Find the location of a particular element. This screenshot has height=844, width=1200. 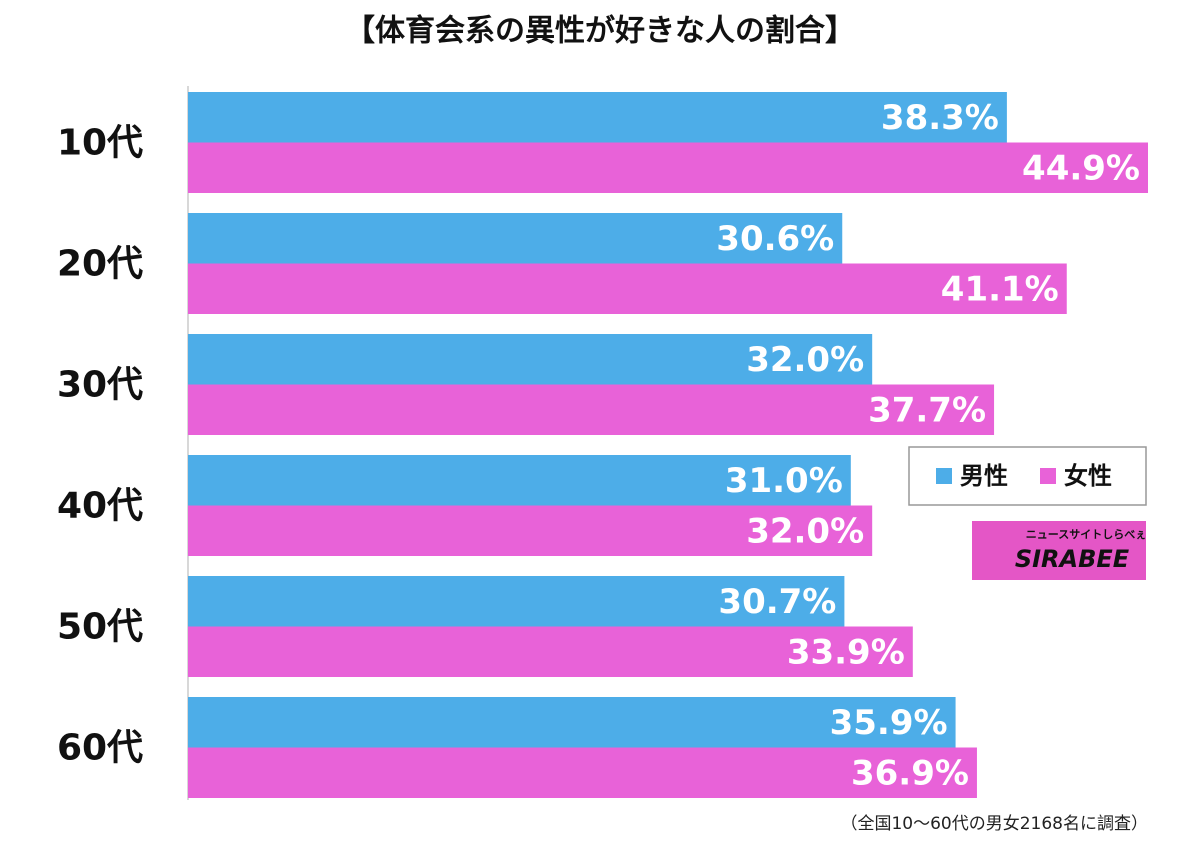

legend: 男性 女性 is located at coordinates (1027, 476).